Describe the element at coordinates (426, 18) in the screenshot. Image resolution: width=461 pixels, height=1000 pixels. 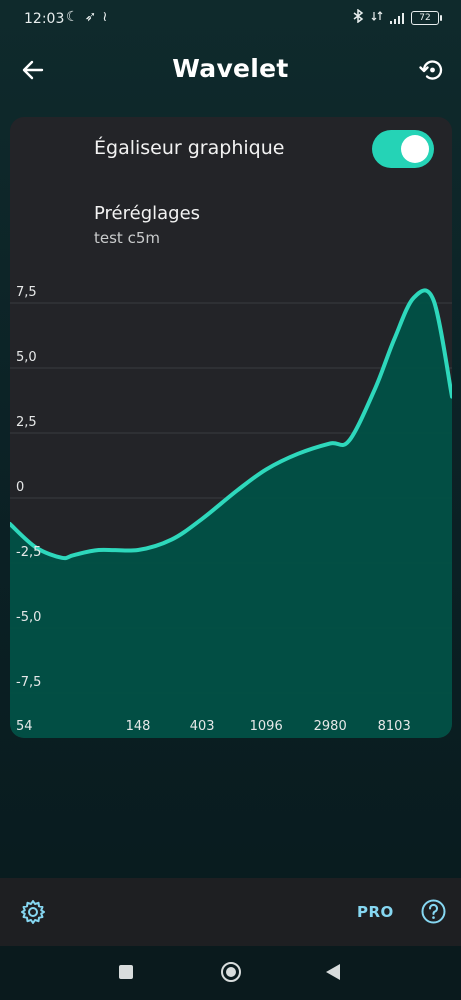
I see `battery-icon: 72` at that location.